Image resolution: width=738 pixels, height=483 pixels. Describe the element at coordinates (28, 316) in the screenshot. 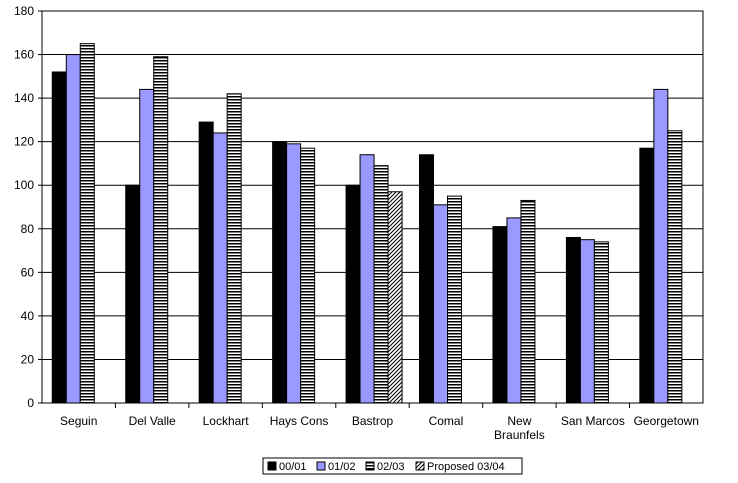

I see `y-tick-label: 40` at that location.